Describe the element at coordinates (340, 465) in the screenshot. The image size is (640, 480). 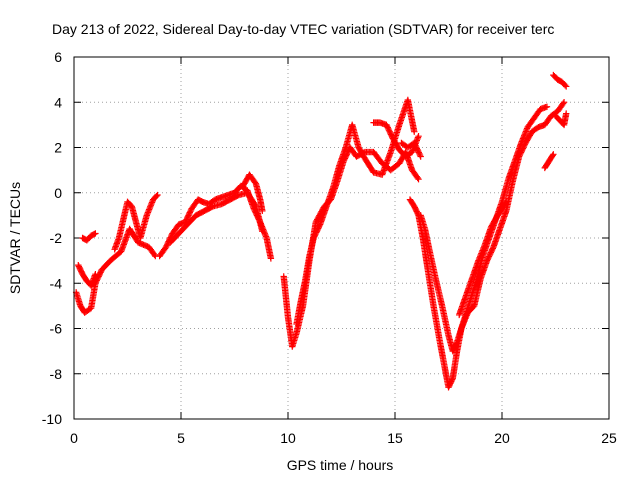
I see `x-axis-label: GPS time / hours` at that location.